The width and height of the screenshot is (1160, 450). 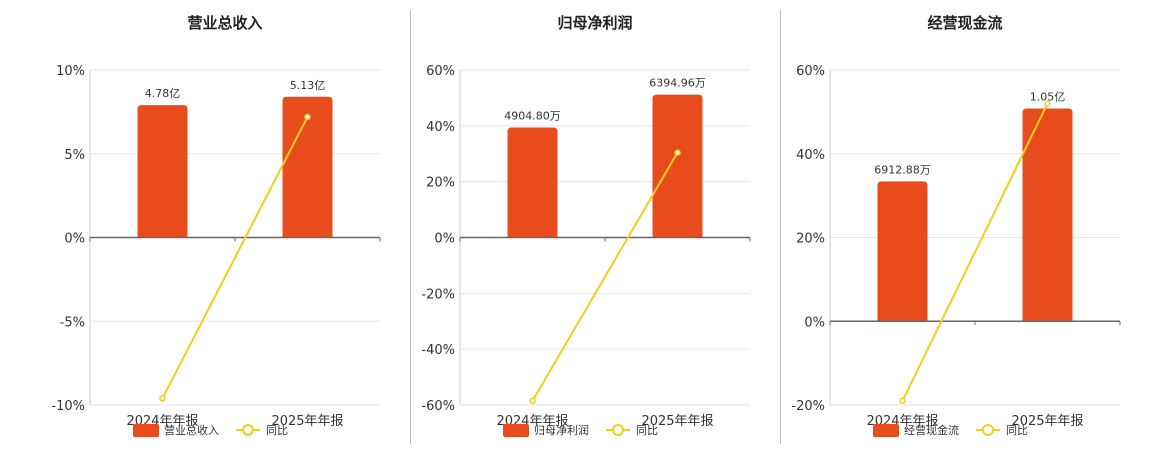 I want to click on chart-title: 营业总收入, so click(x=224, y=23).